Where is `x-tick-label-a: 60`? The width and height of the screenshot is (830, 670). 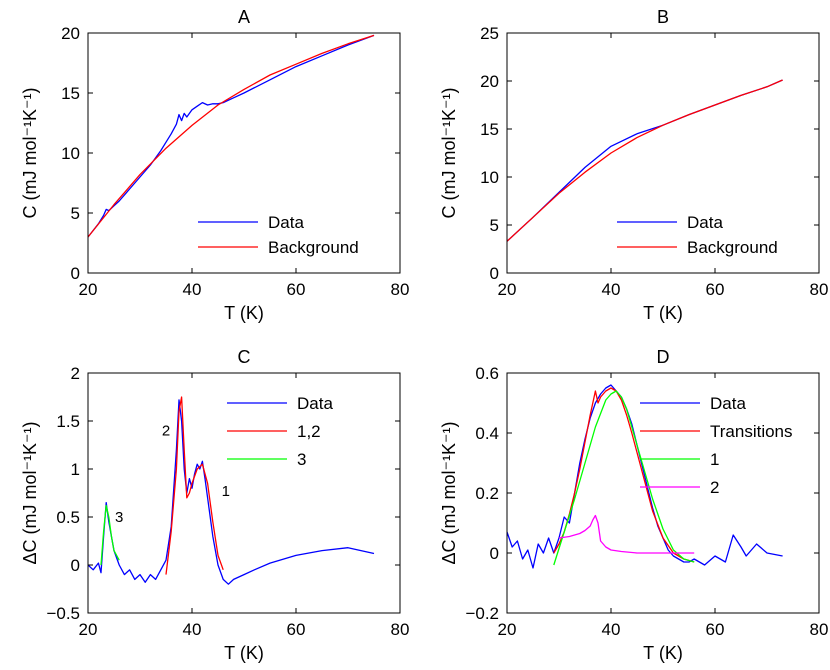 x-tick-label-a: 60 is located at coordinates (296, 289).